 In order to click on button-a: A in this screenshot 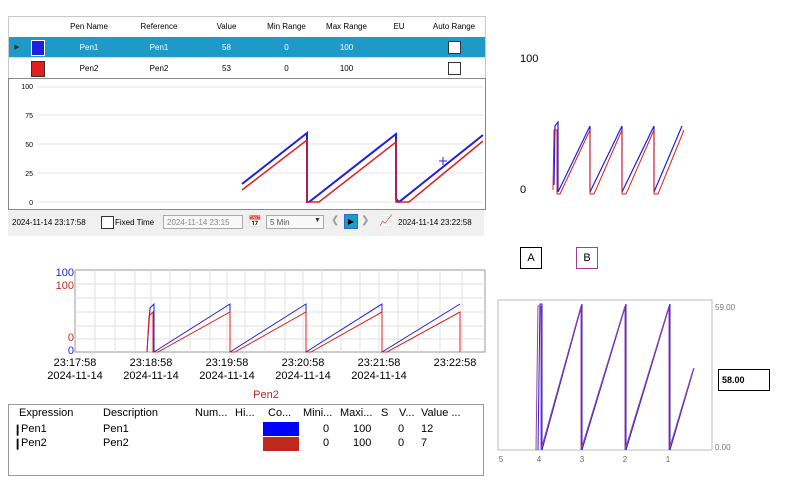, I will do `click(531, 258)`.